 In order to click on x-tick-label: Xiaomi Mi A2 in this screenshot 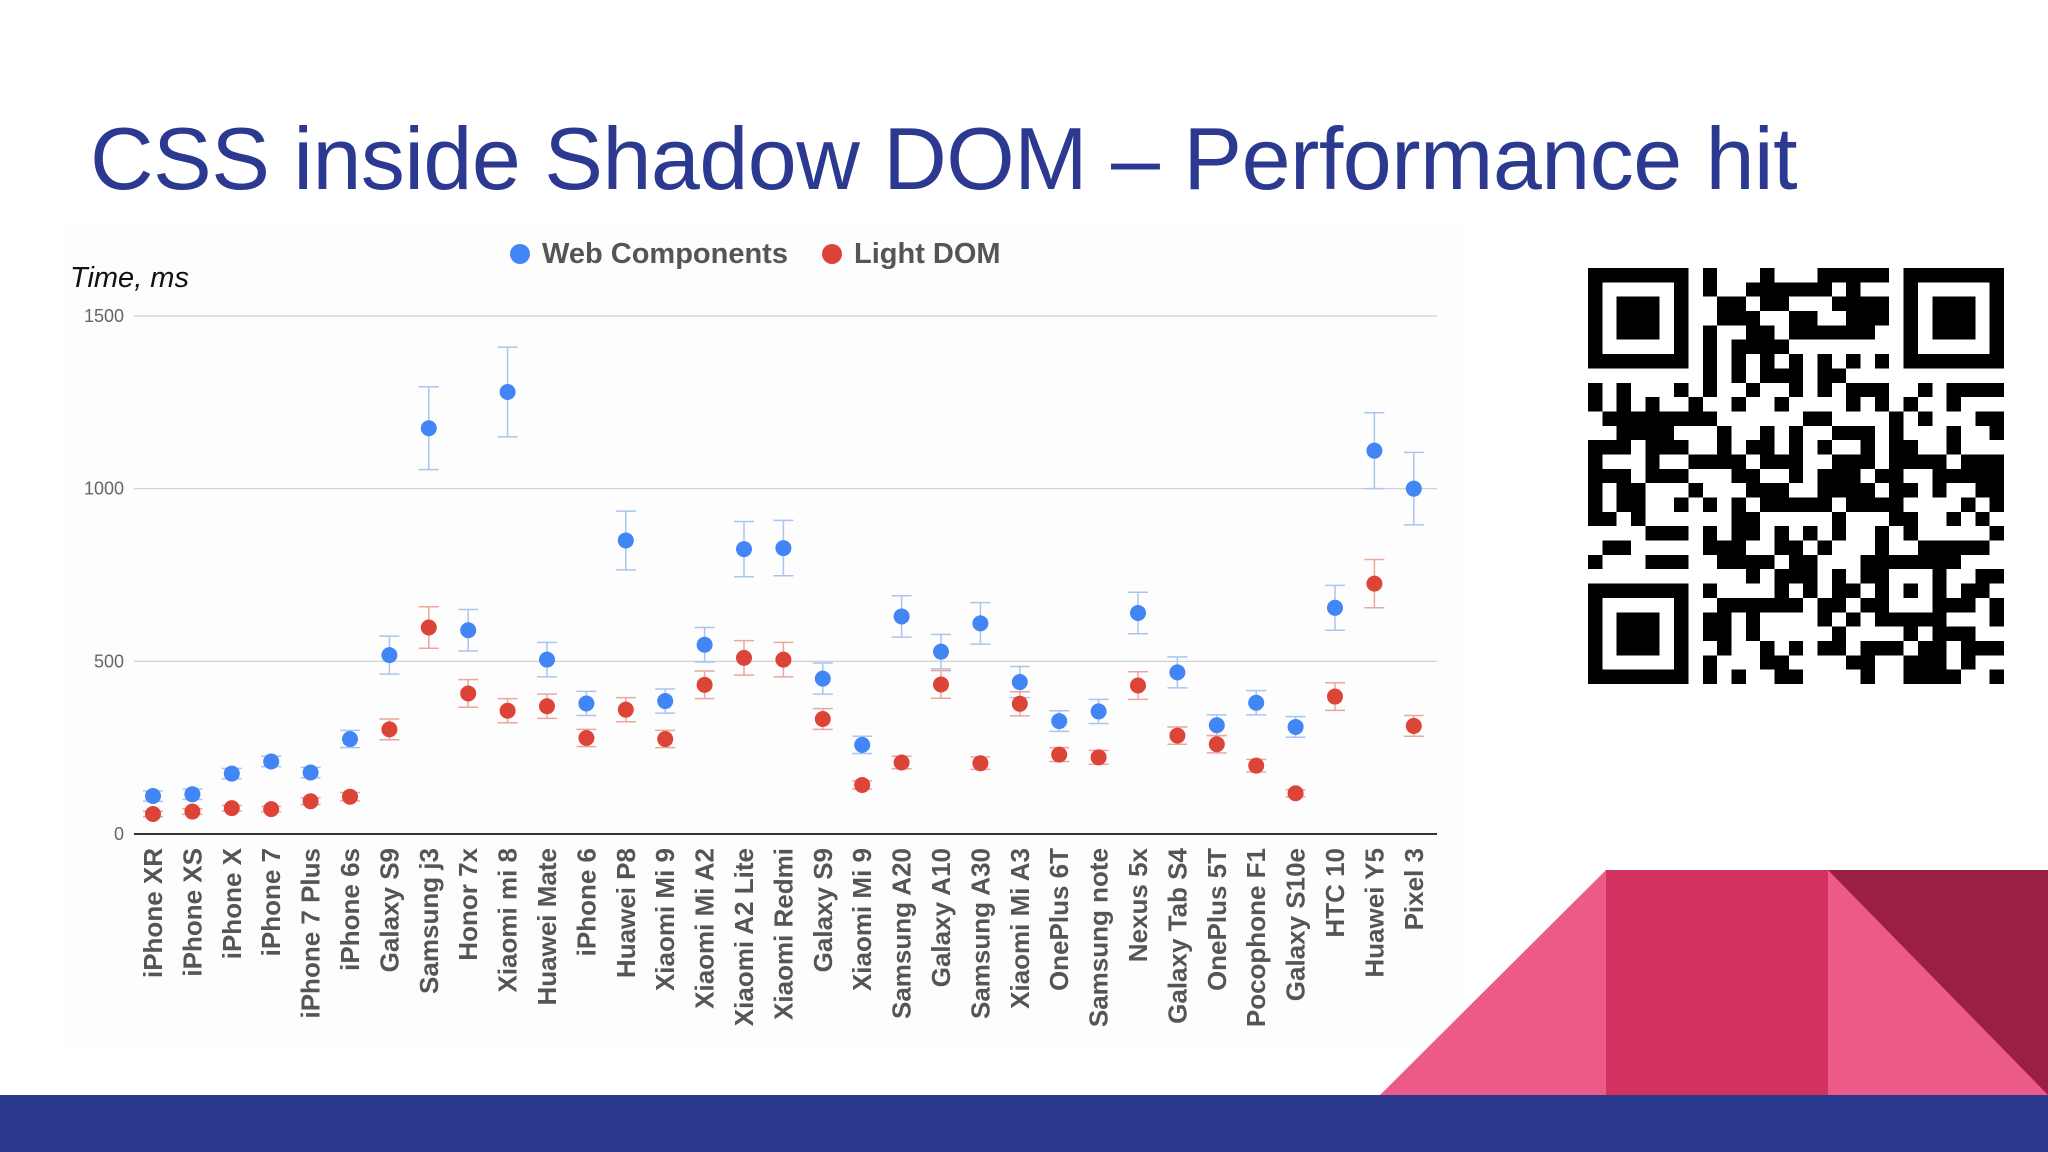, I will do `click(705, 928)`.